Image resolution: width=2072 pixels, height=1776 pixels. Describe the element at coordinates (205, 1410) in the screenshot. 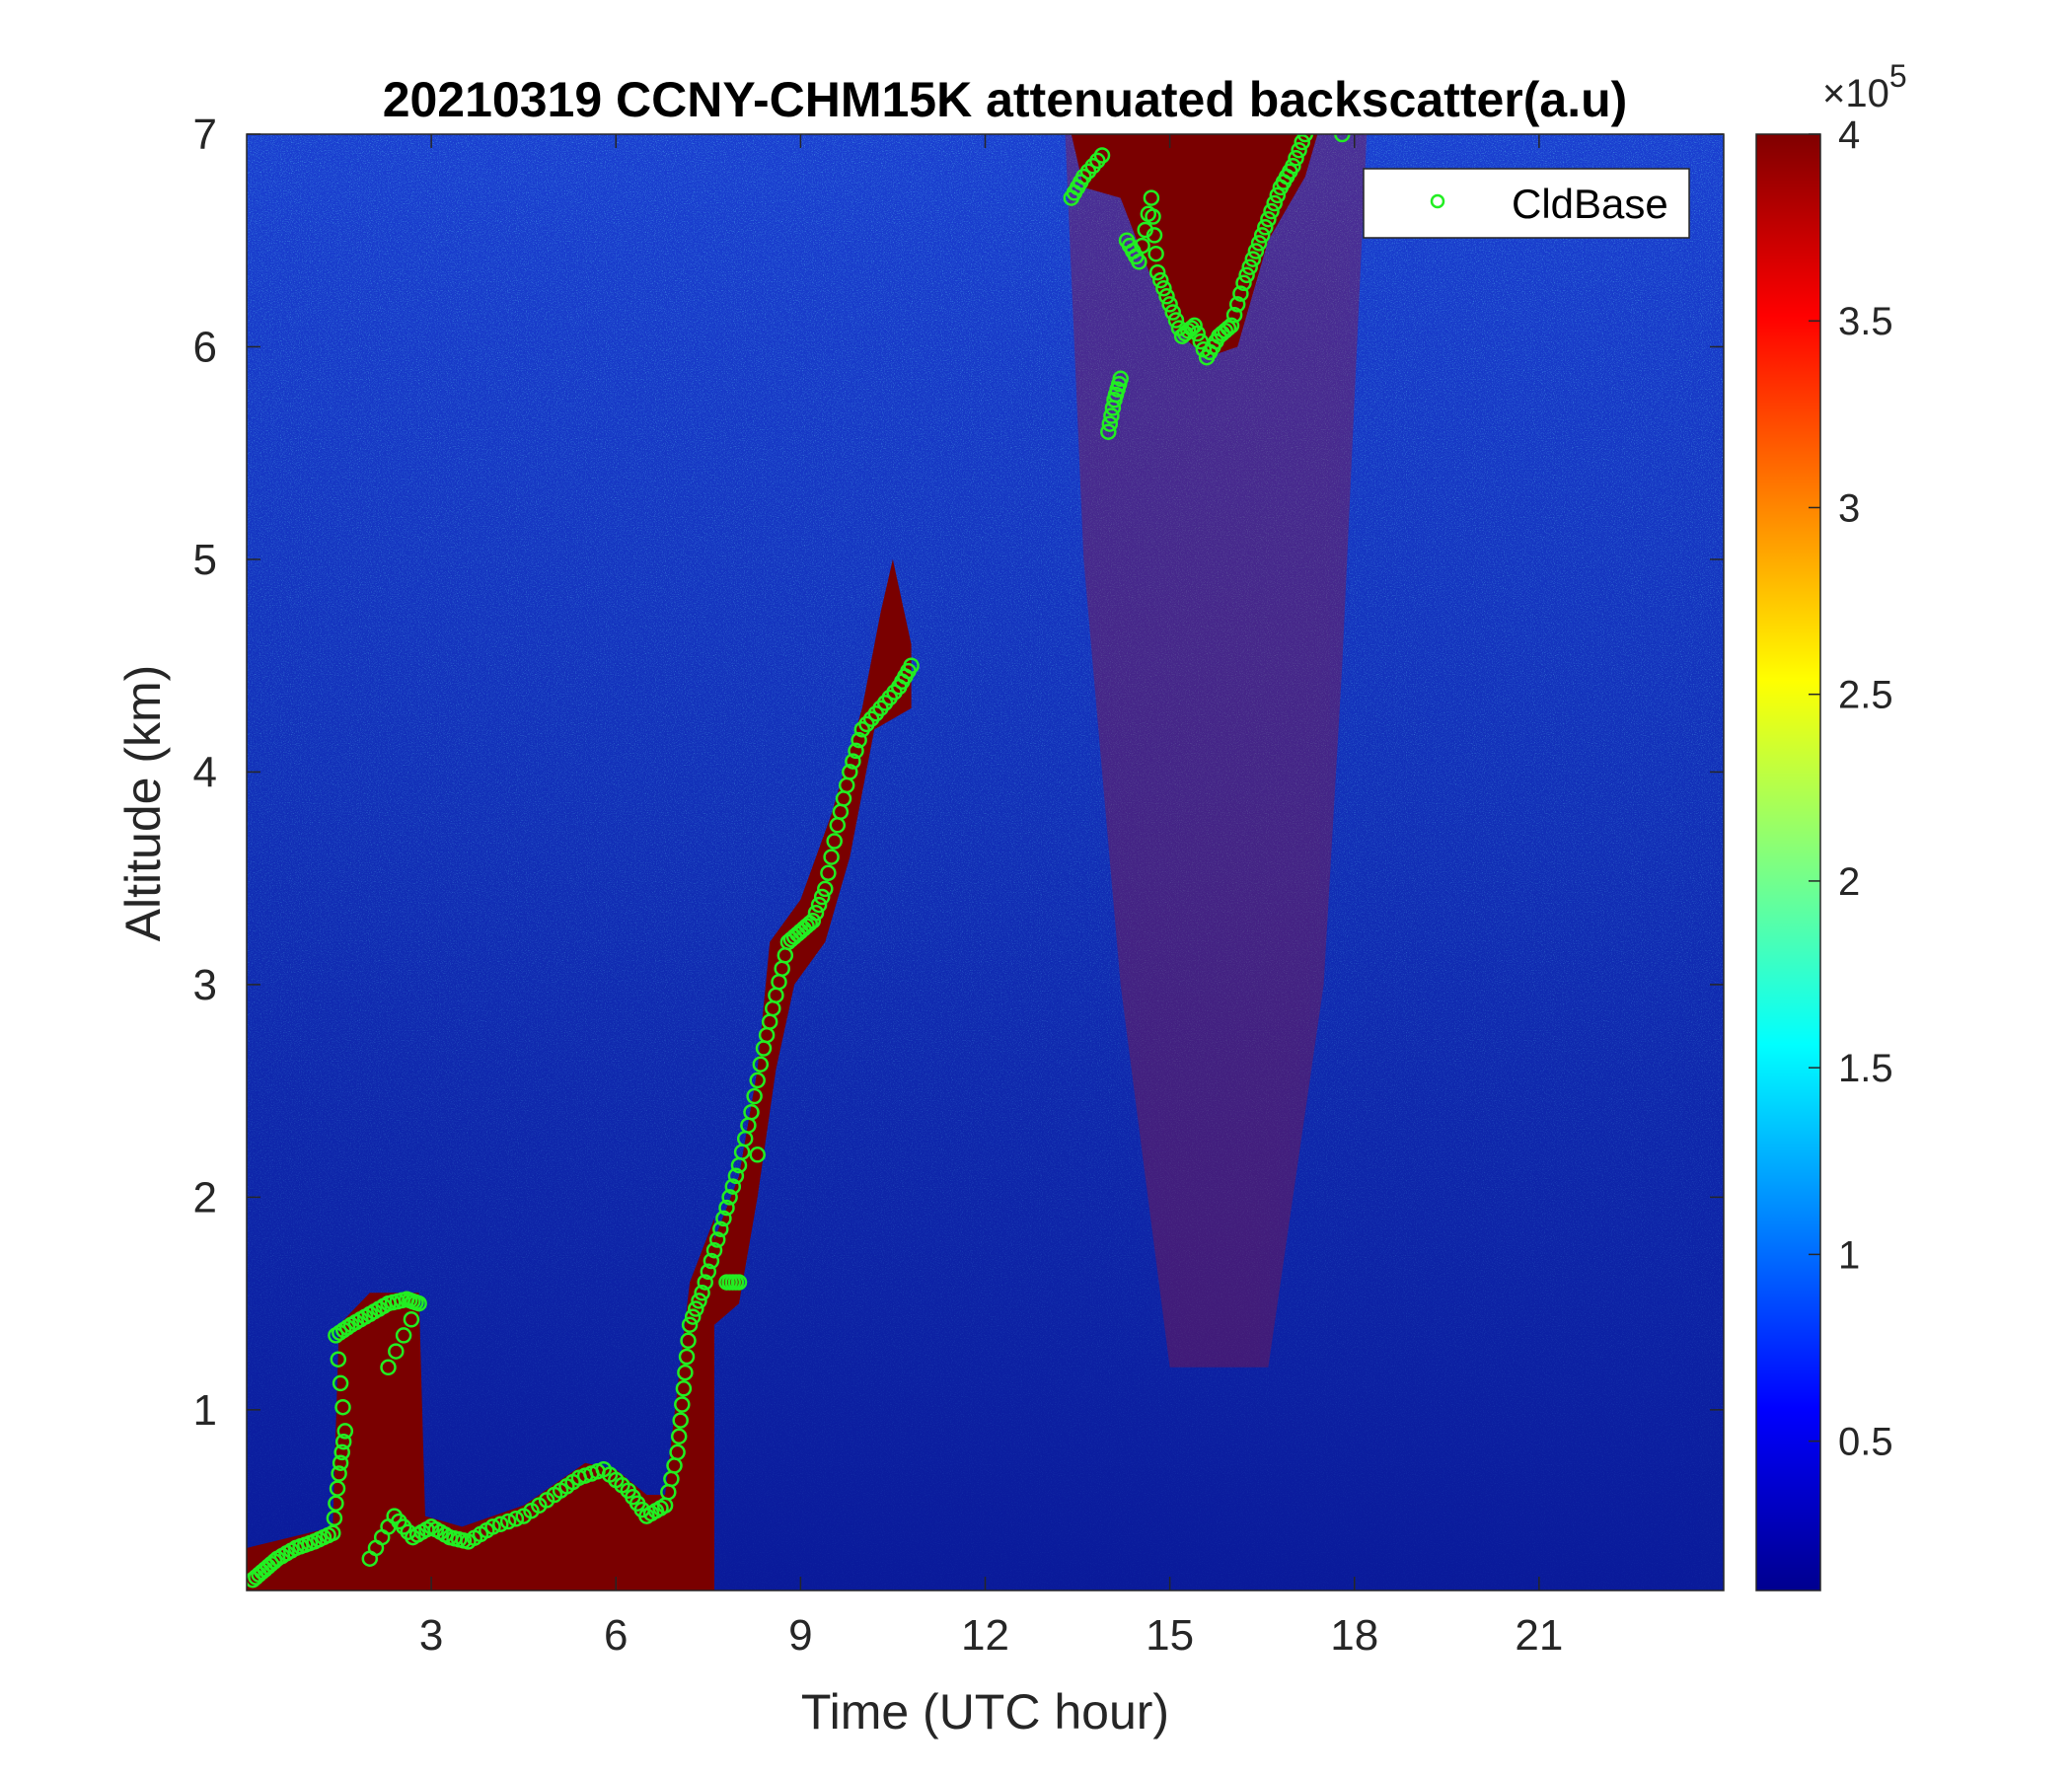

I see `y-tick-label: 1` at that location.